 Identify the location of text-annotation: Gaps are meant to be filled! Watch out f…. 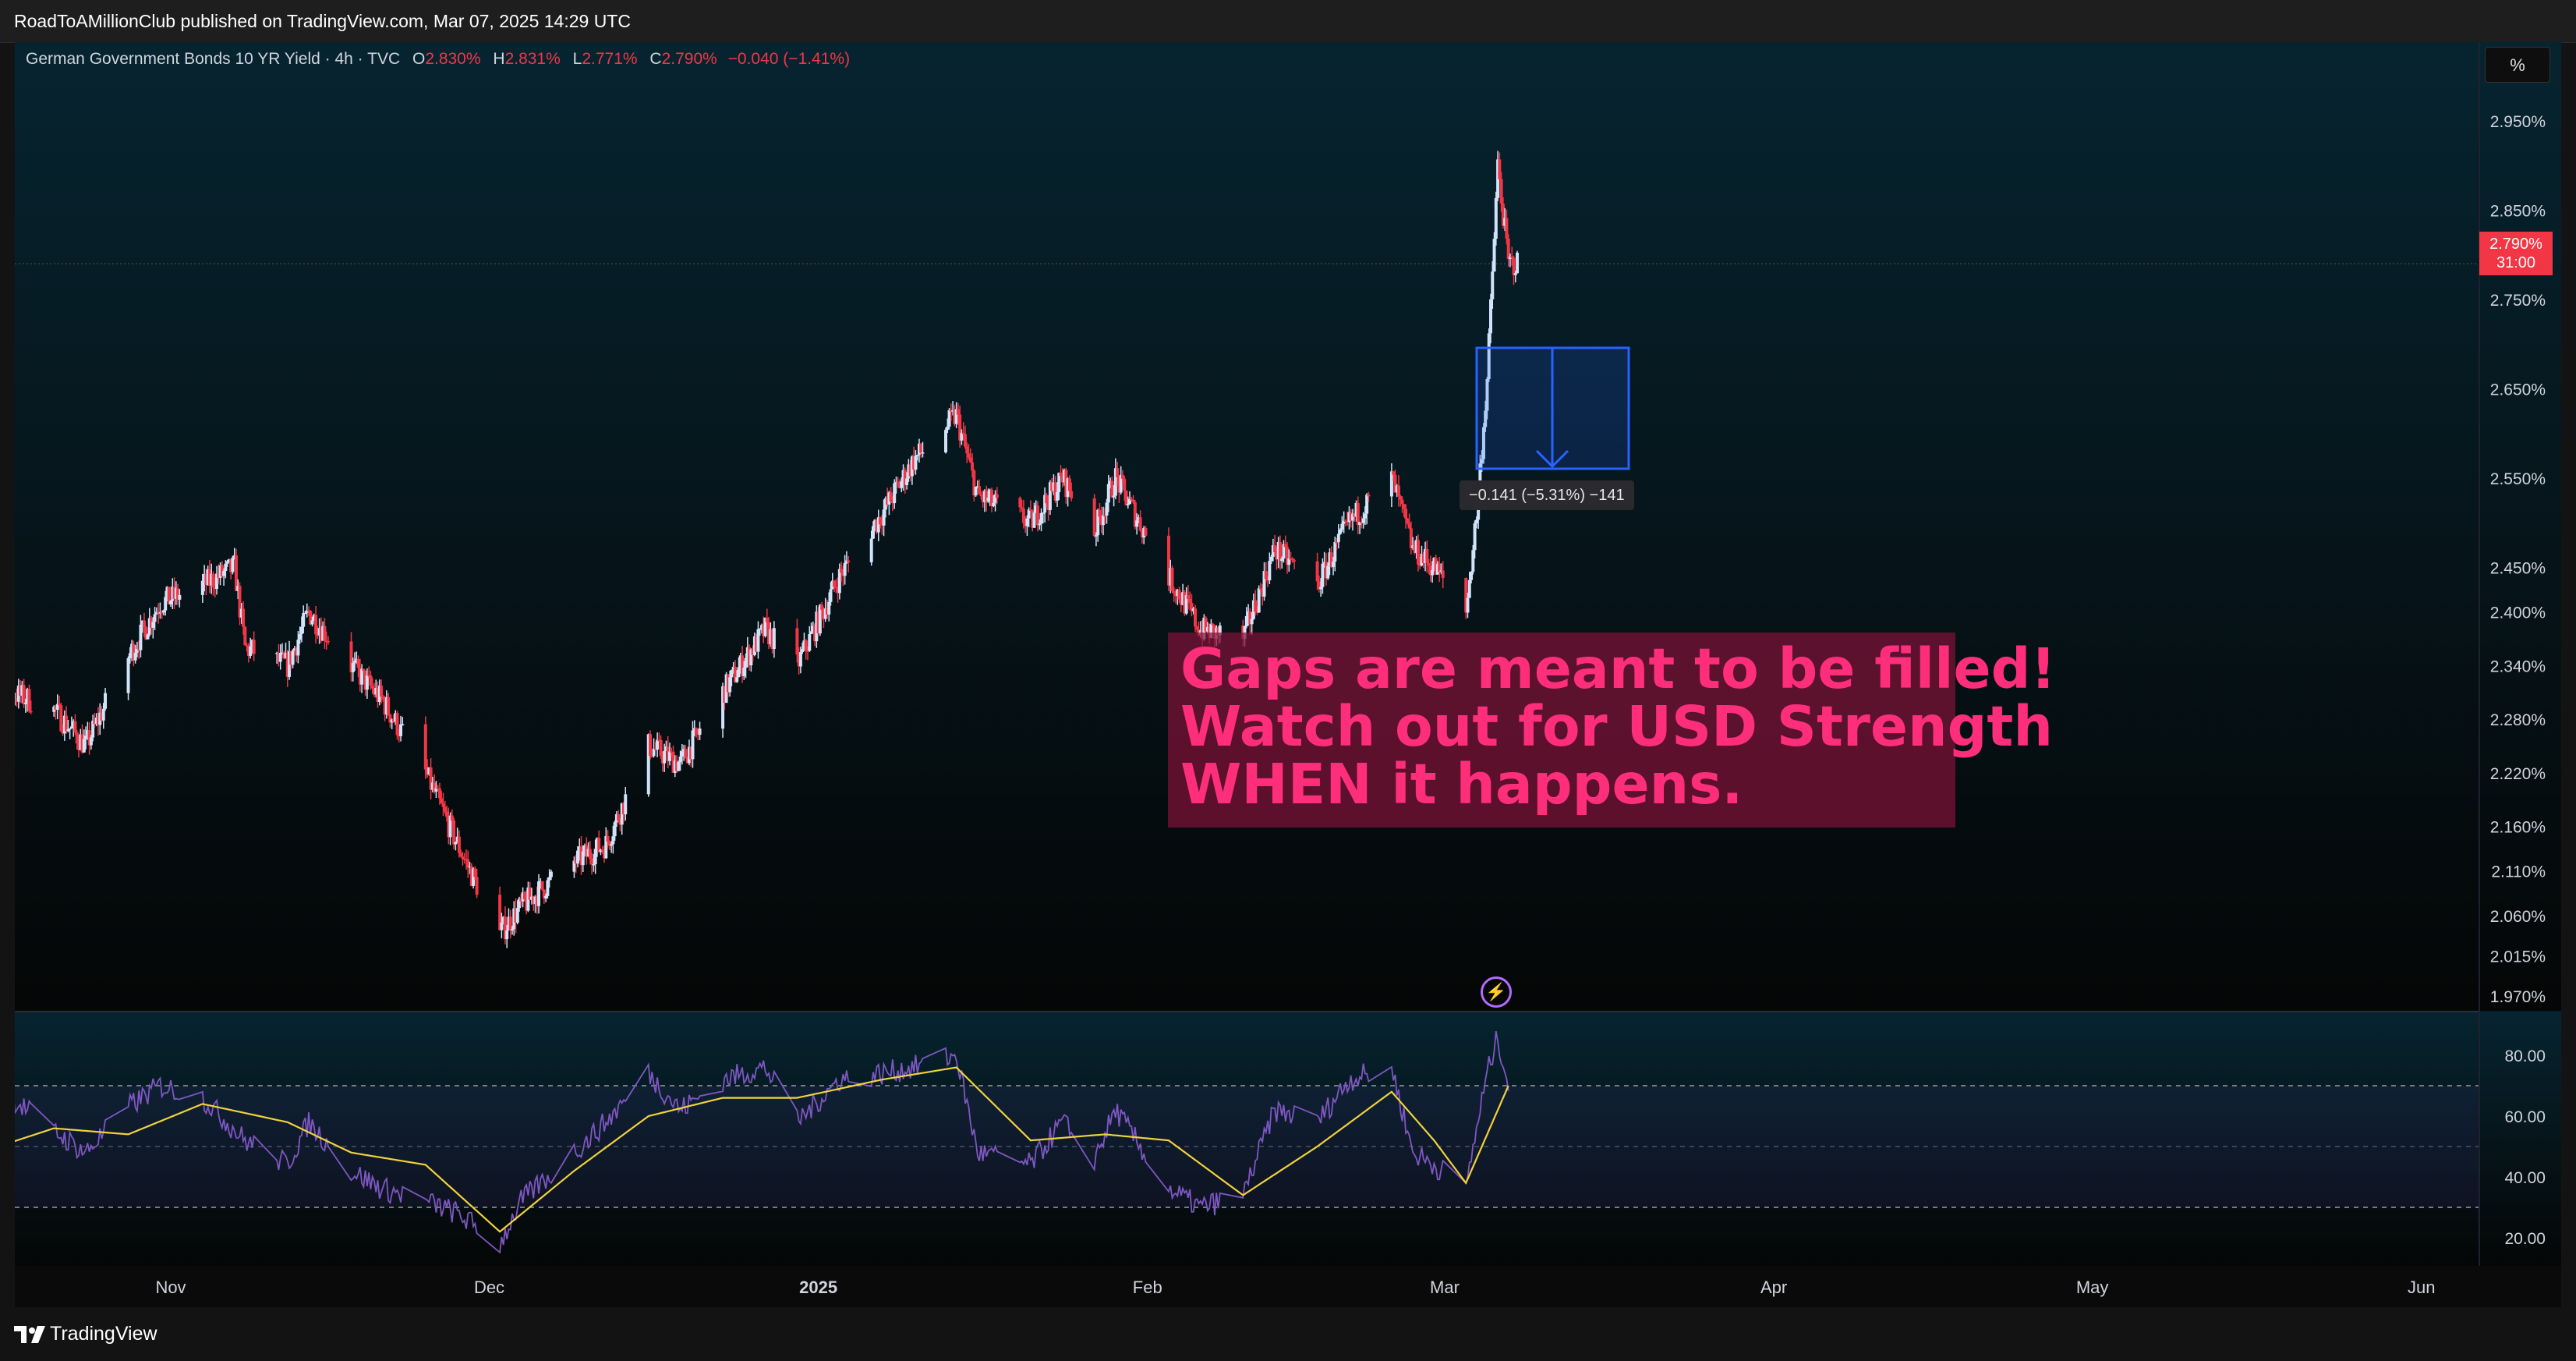
(1612, 730).